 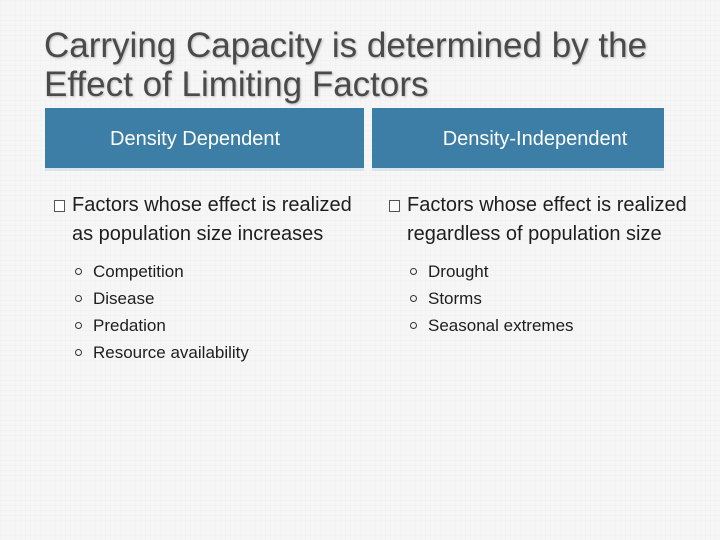 What do you see at coordinates (195, 139) in the screenshot?
I see `density-dependent-header-label: Density Dependent` at bounding box center [195, 139].